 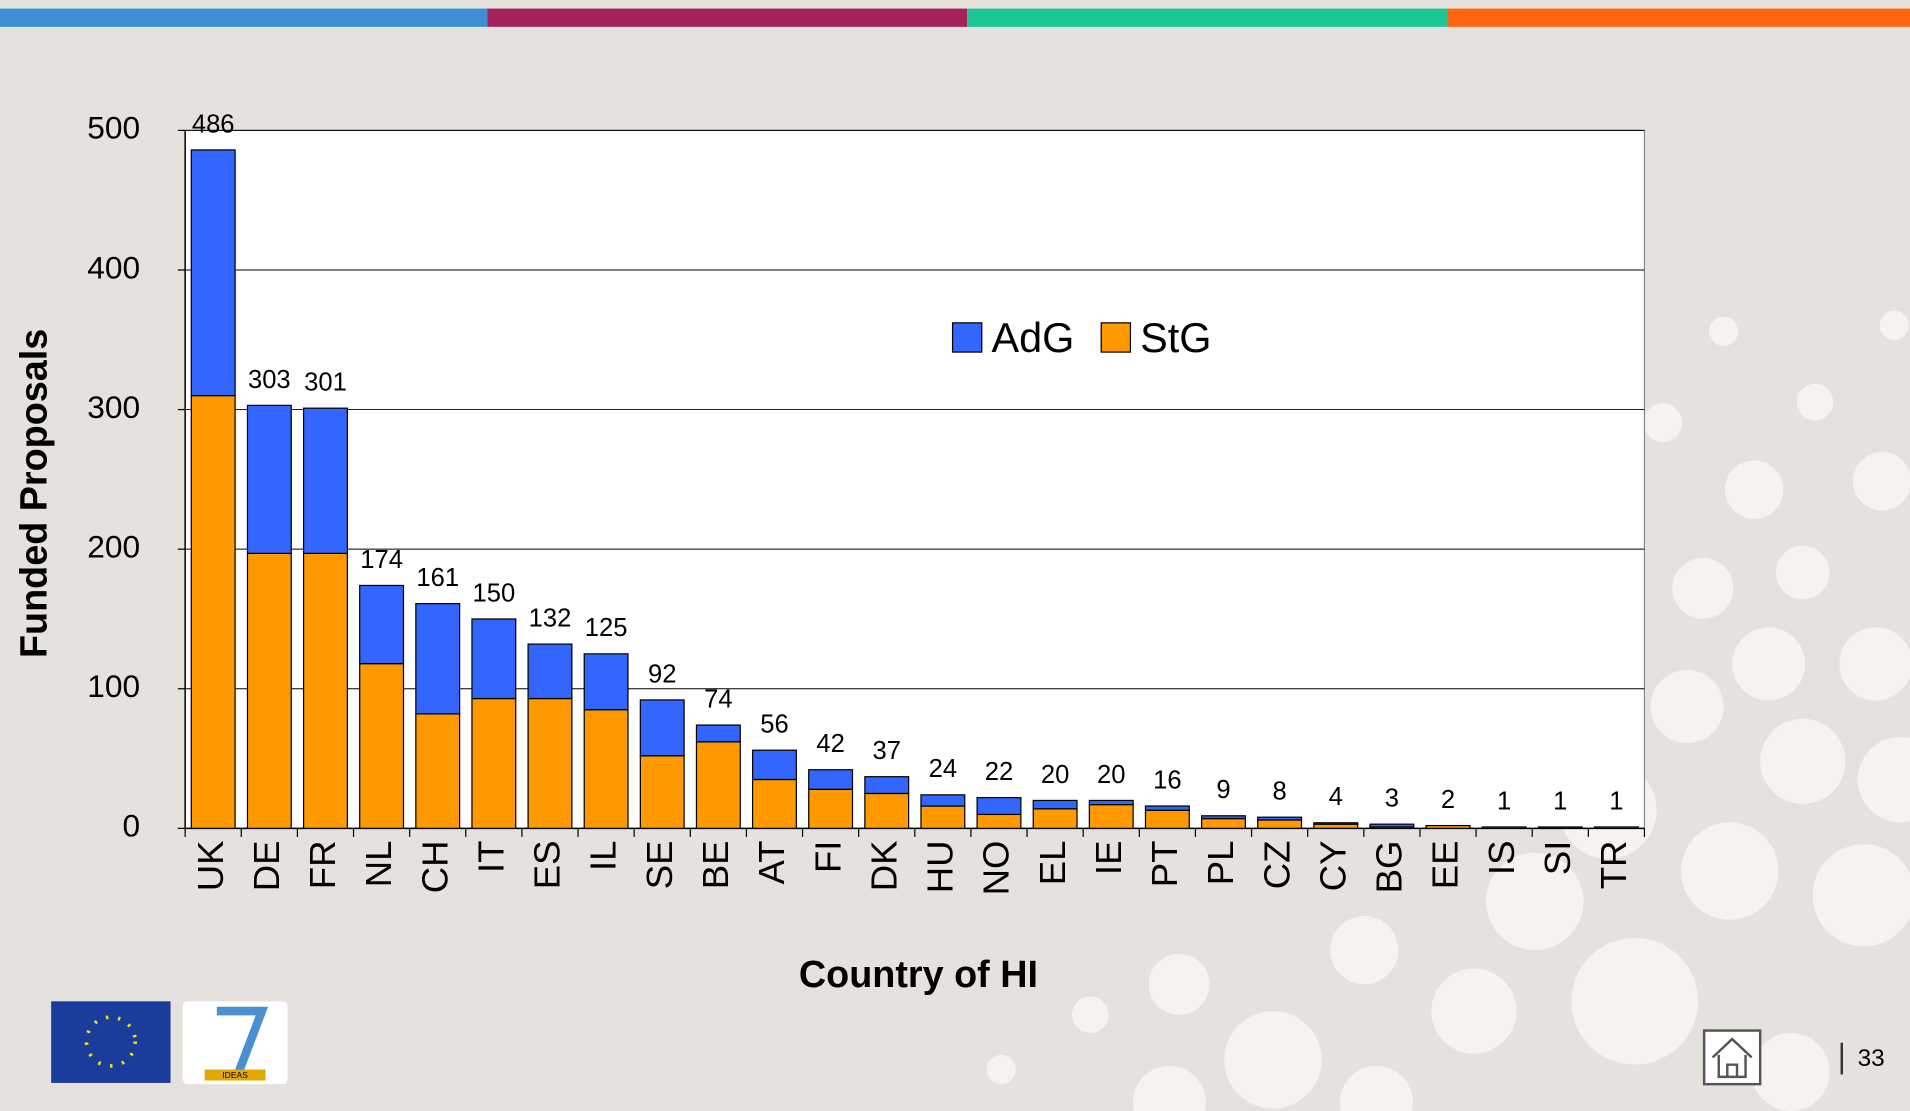 What do you see at coordinates (266, 866) in the screenshot?
I see `x-tick-label: DE` at bounding box center [266, 866].